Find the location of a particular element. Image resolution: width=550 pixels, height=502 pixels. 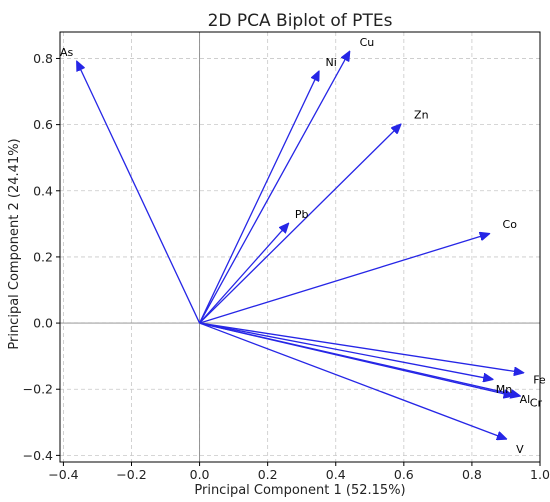

vector-cr is located at coordinates (359, 359).